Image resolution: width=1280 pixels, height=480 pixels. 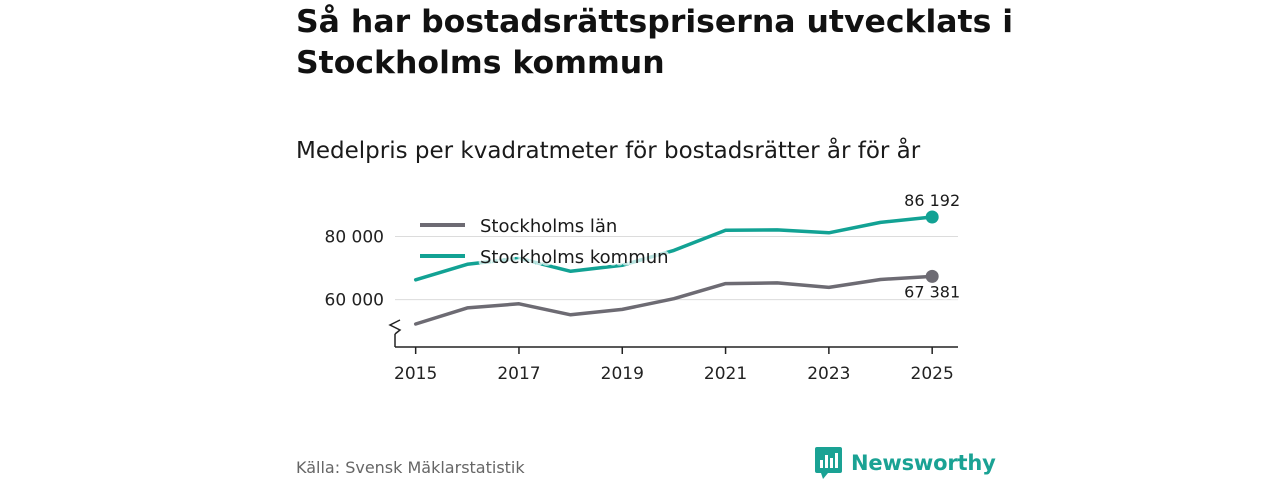 I want to click on newsworthy-logo: Newsworthy, so click(x=905, y=463).